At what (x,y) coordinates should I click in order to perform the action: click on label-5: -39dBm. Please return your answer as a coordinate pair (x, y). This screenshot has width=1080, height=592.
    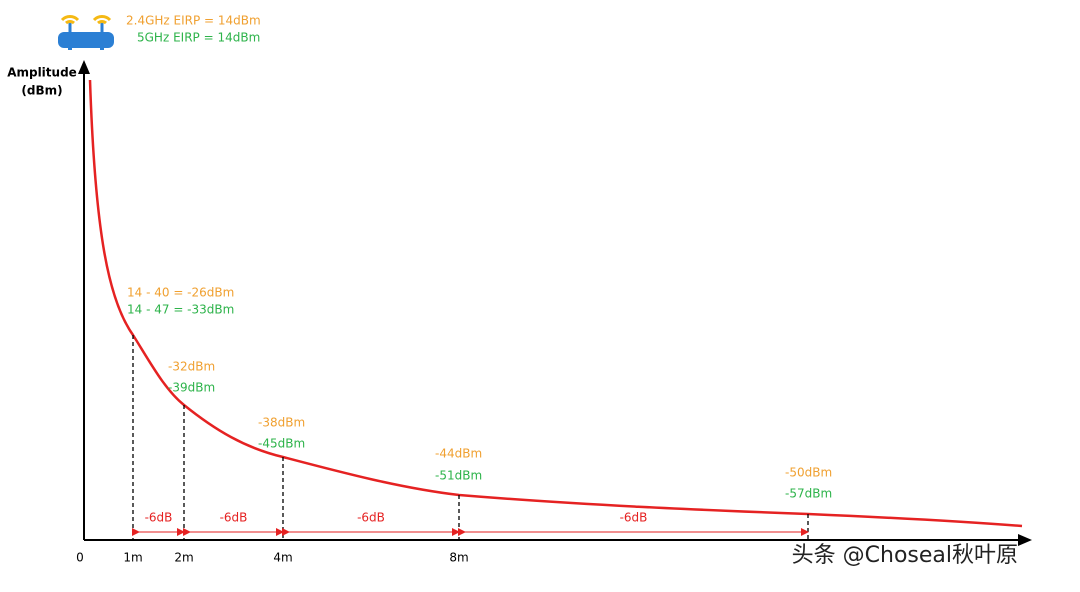
    Looking at the image, I should click on (191, 388).